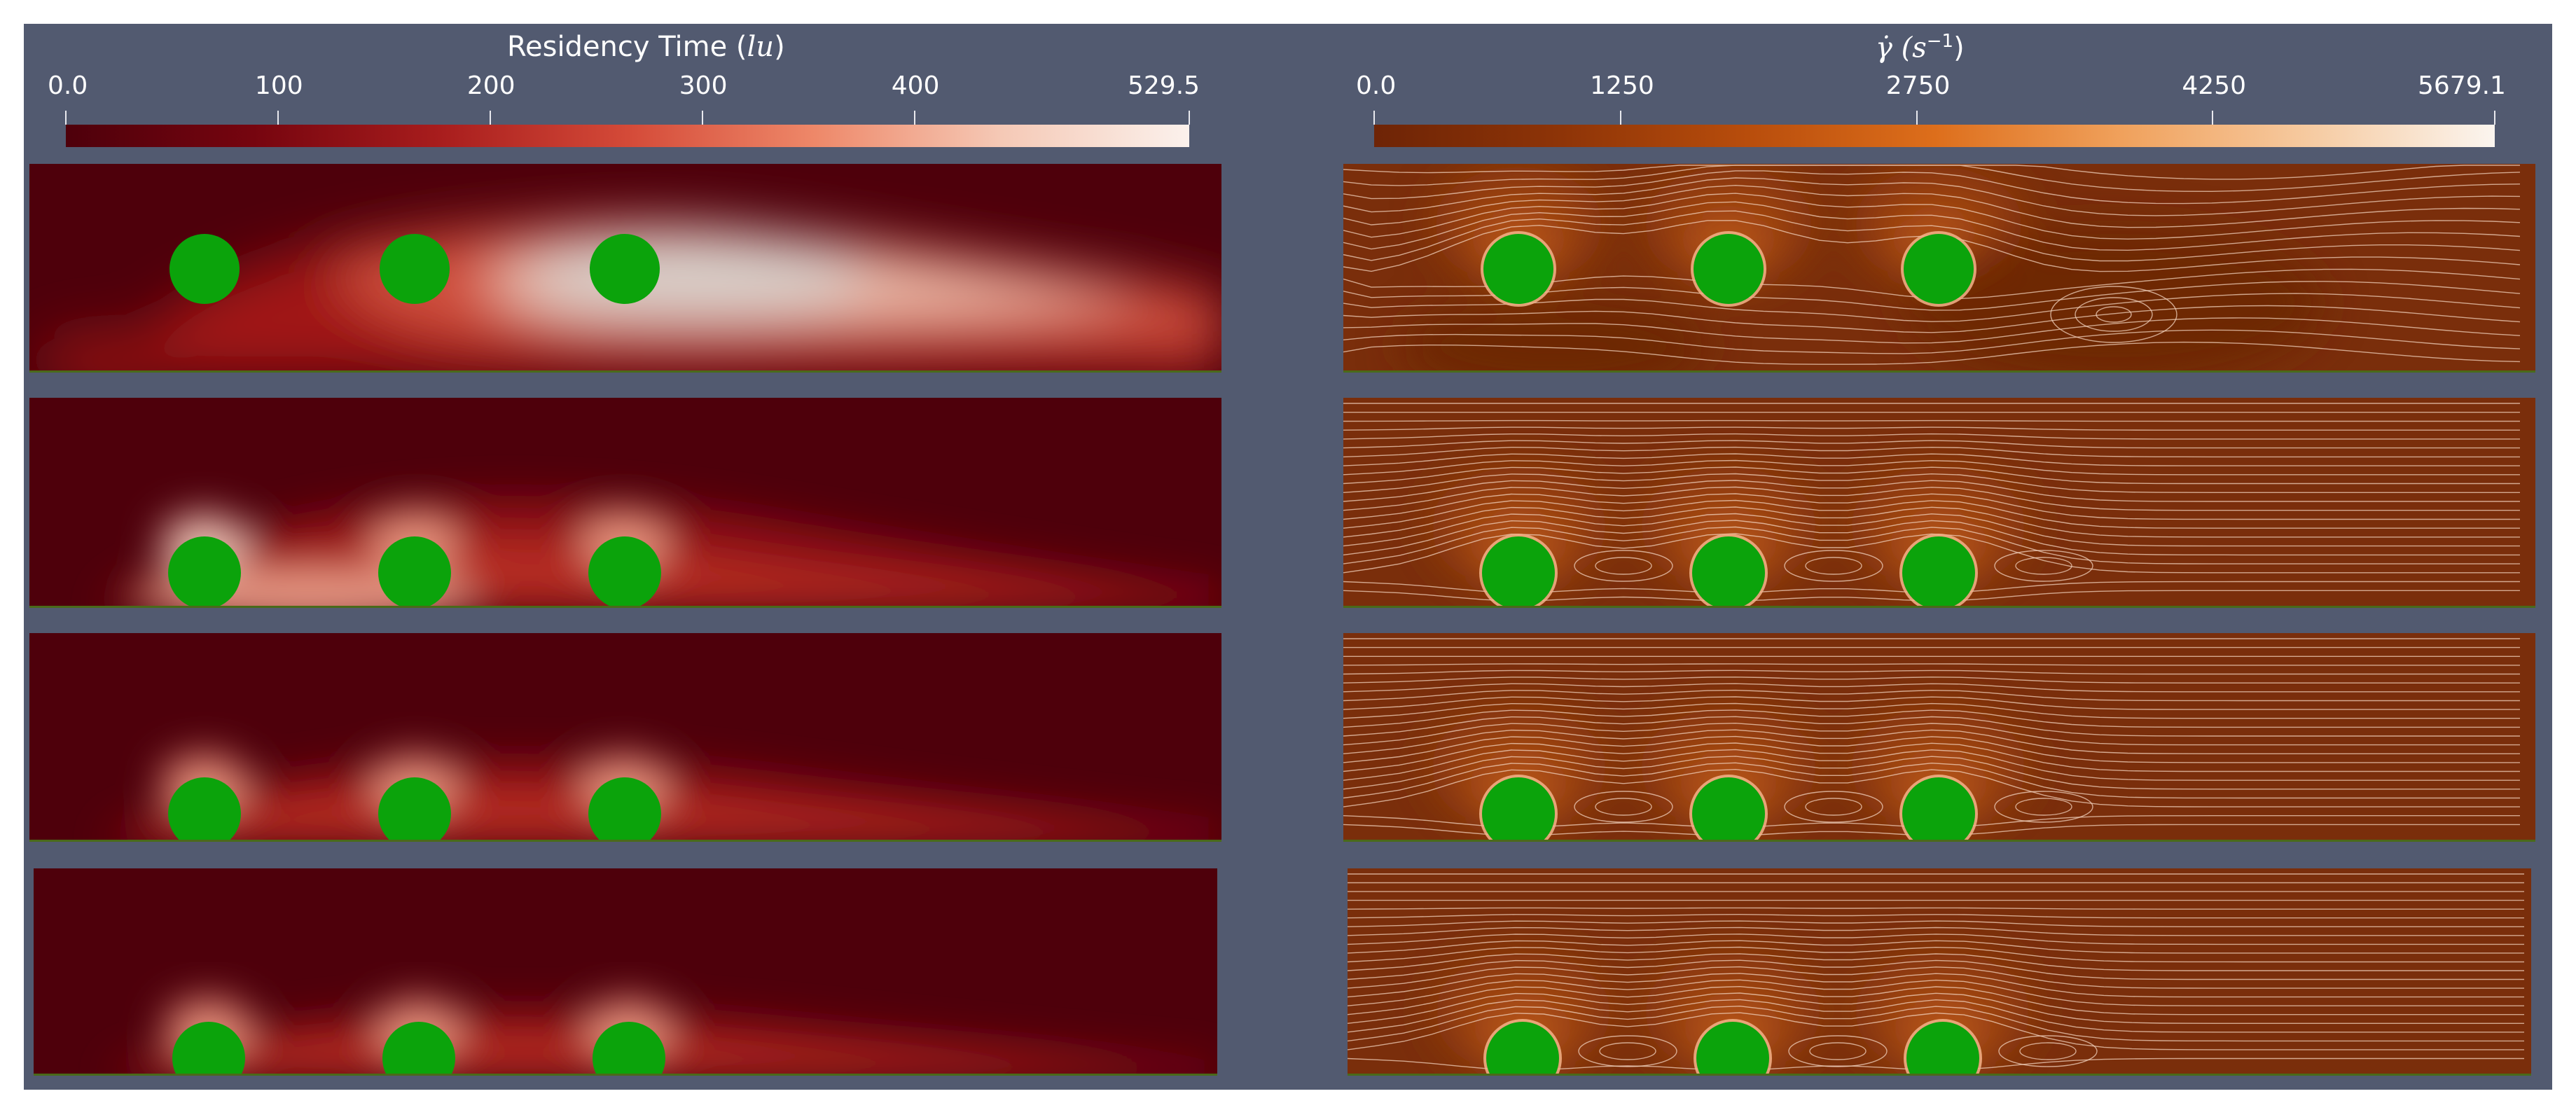  Describe the element at coordinates (1918, 85) in the screenshot. I see `shear-tick-label: 2750` at that location.